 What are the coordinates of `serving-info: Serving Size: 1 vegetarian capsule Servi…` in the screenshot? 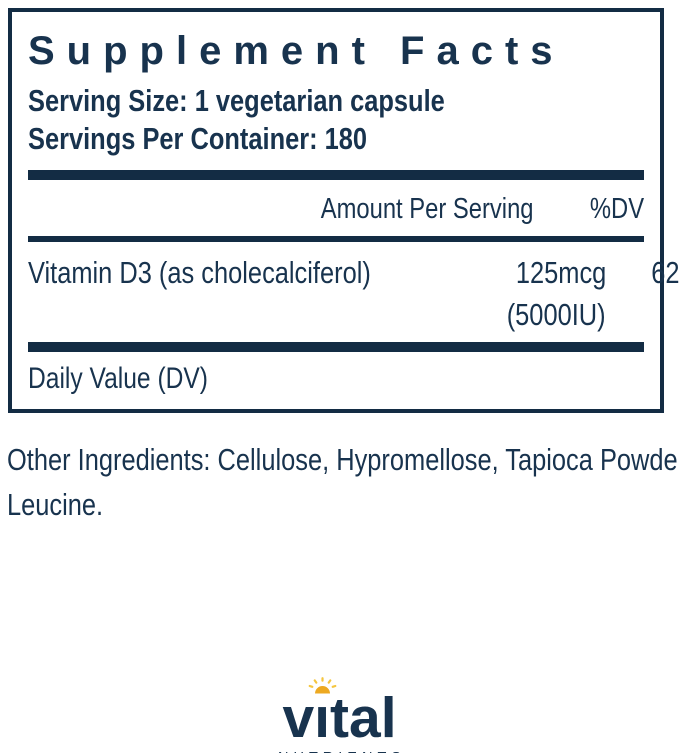 It's located at (336, 120).